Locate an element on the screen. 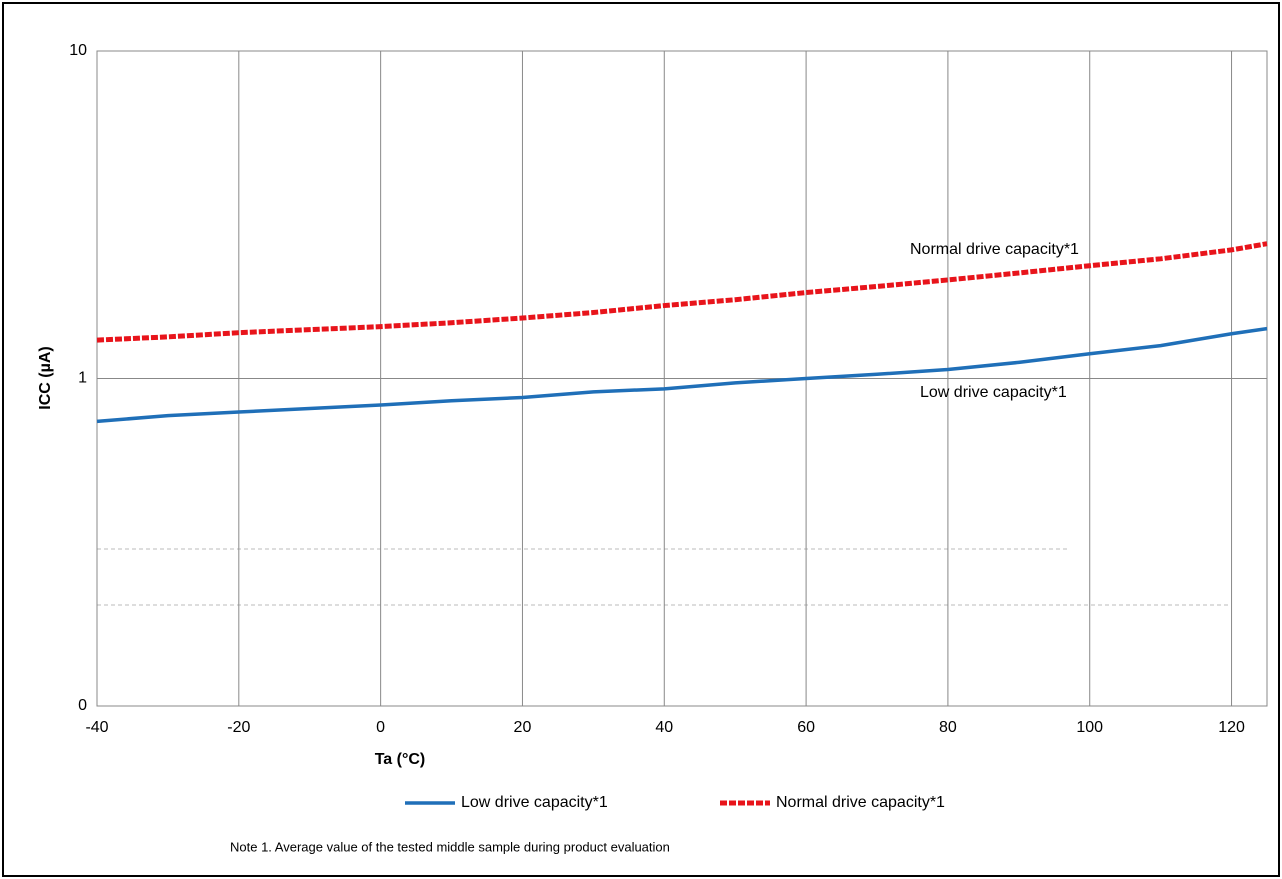 This screenshot has height=879, width=1282. y-tick-label: 1 is located at coordinates (82, 378).